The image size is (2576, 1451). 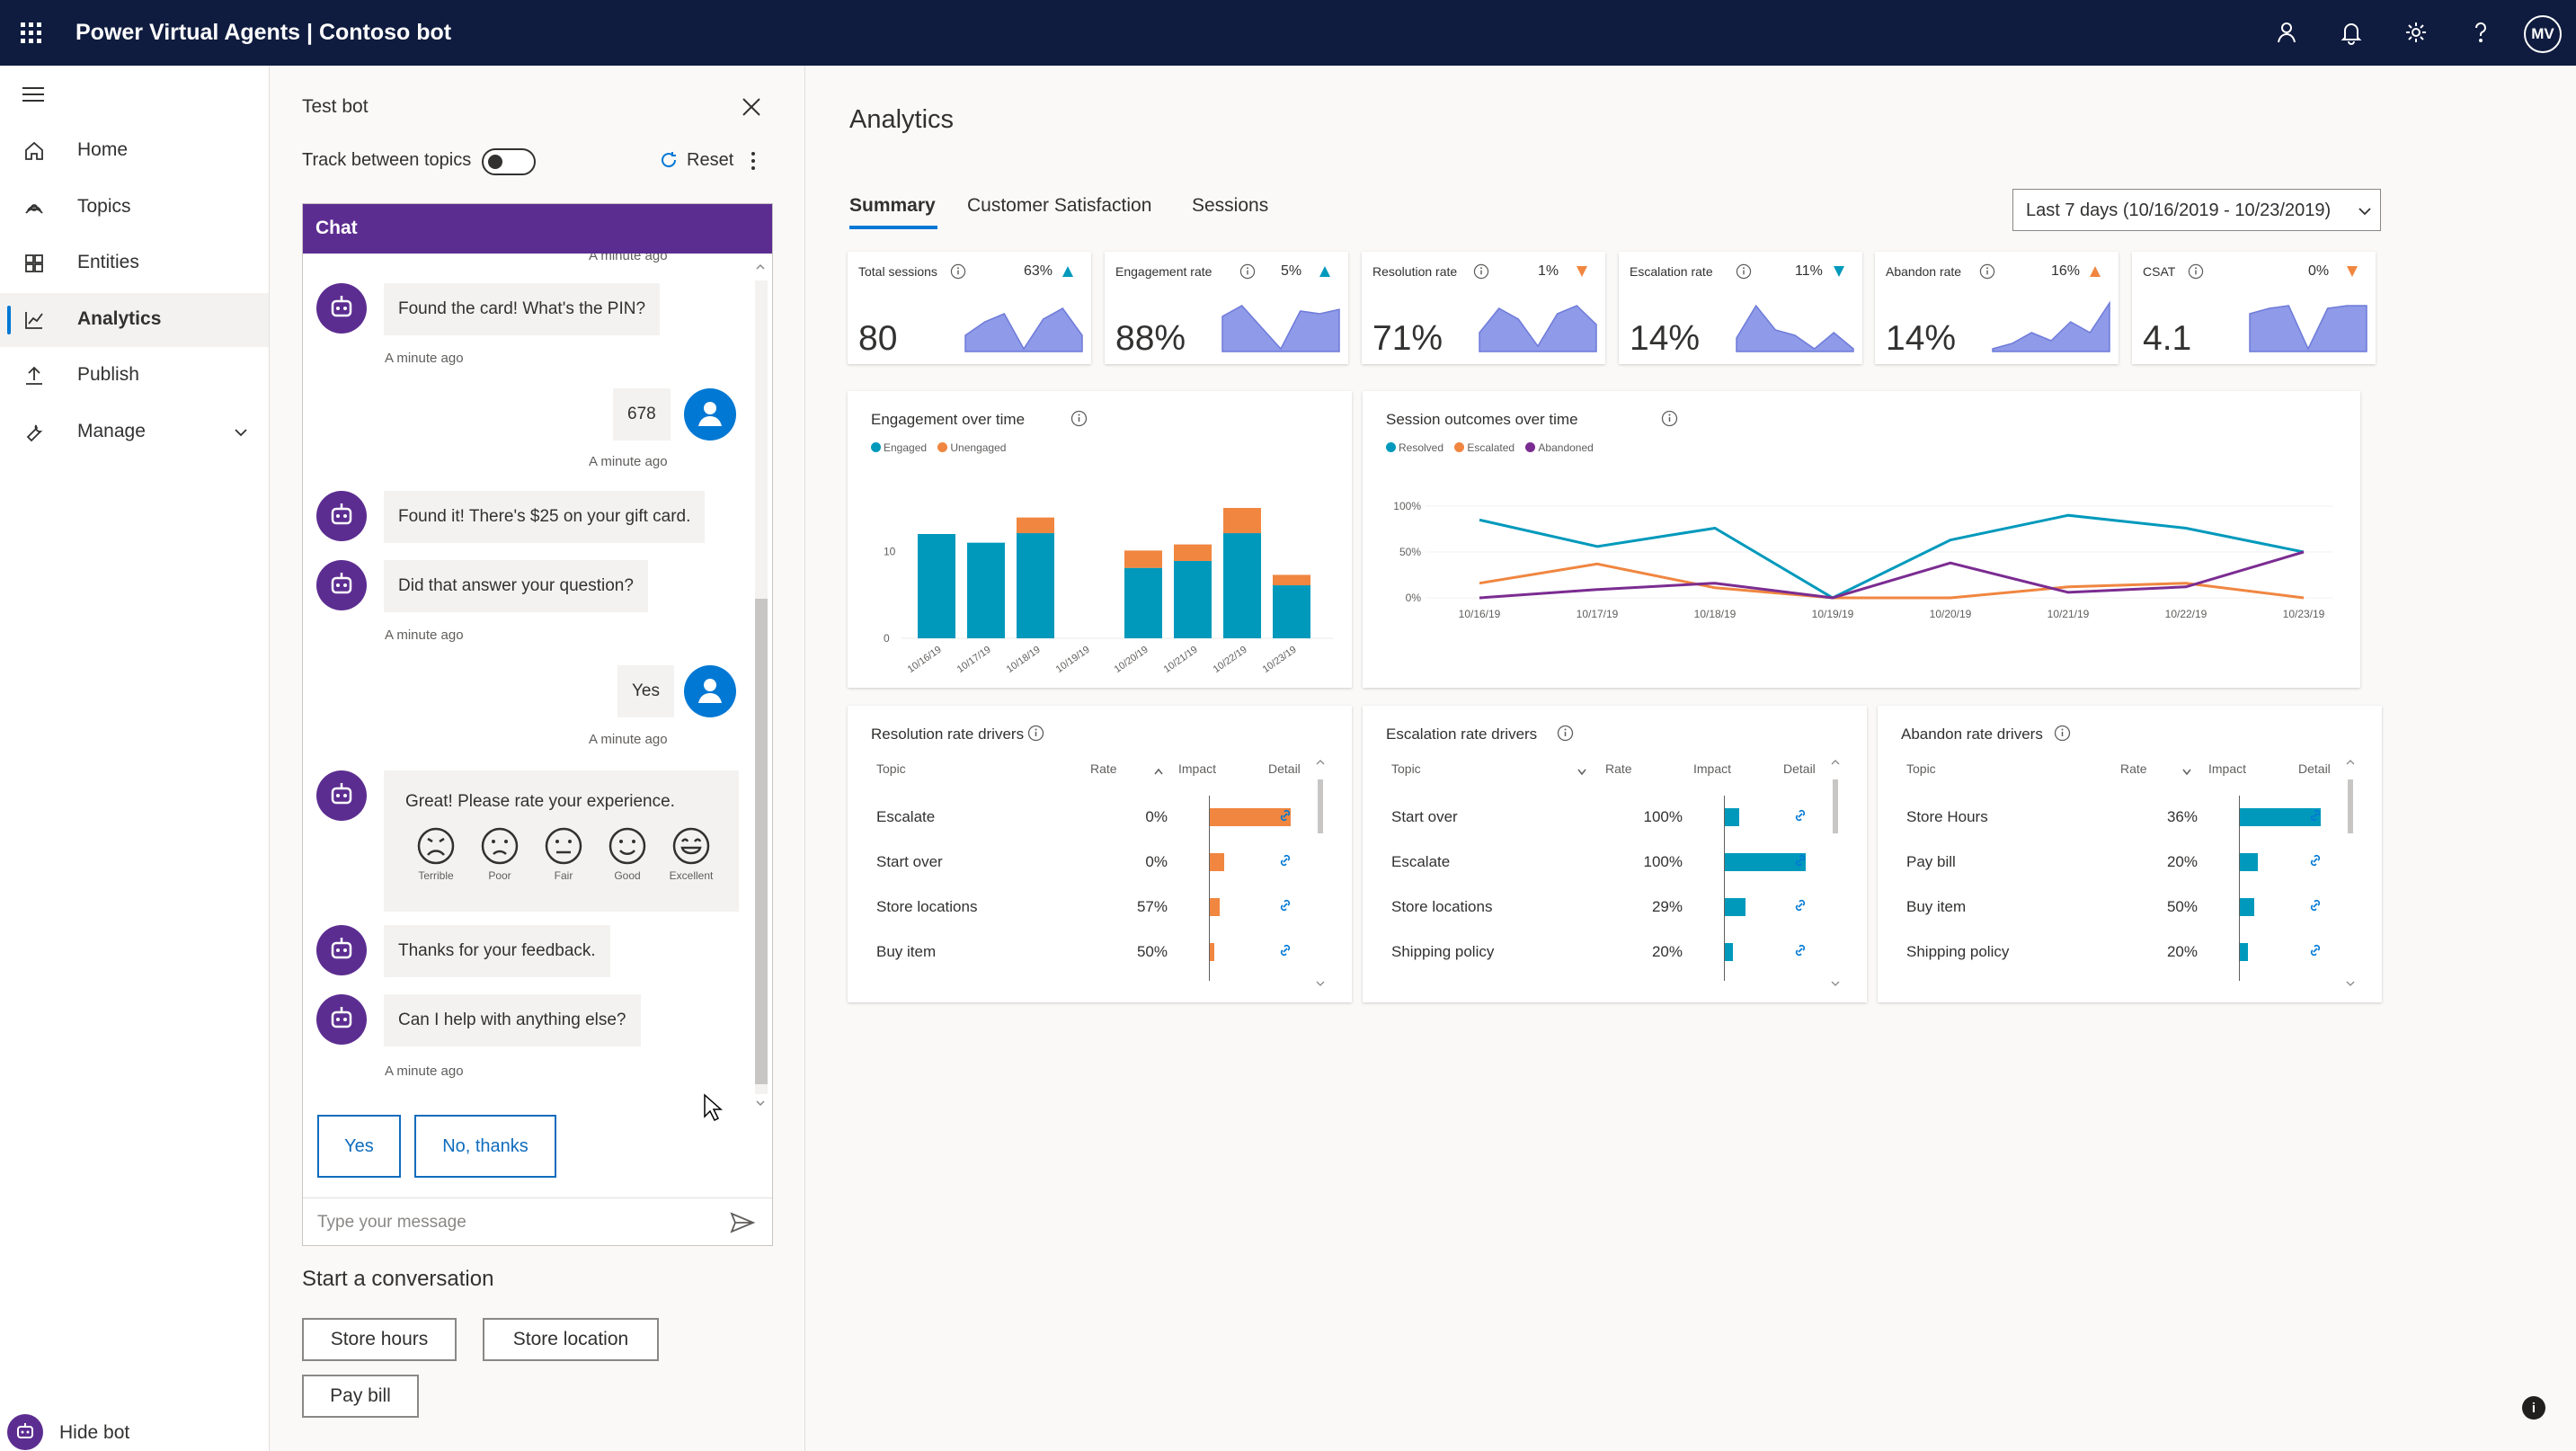 I want to click on bell-icon, so click(x=2351, y=32).